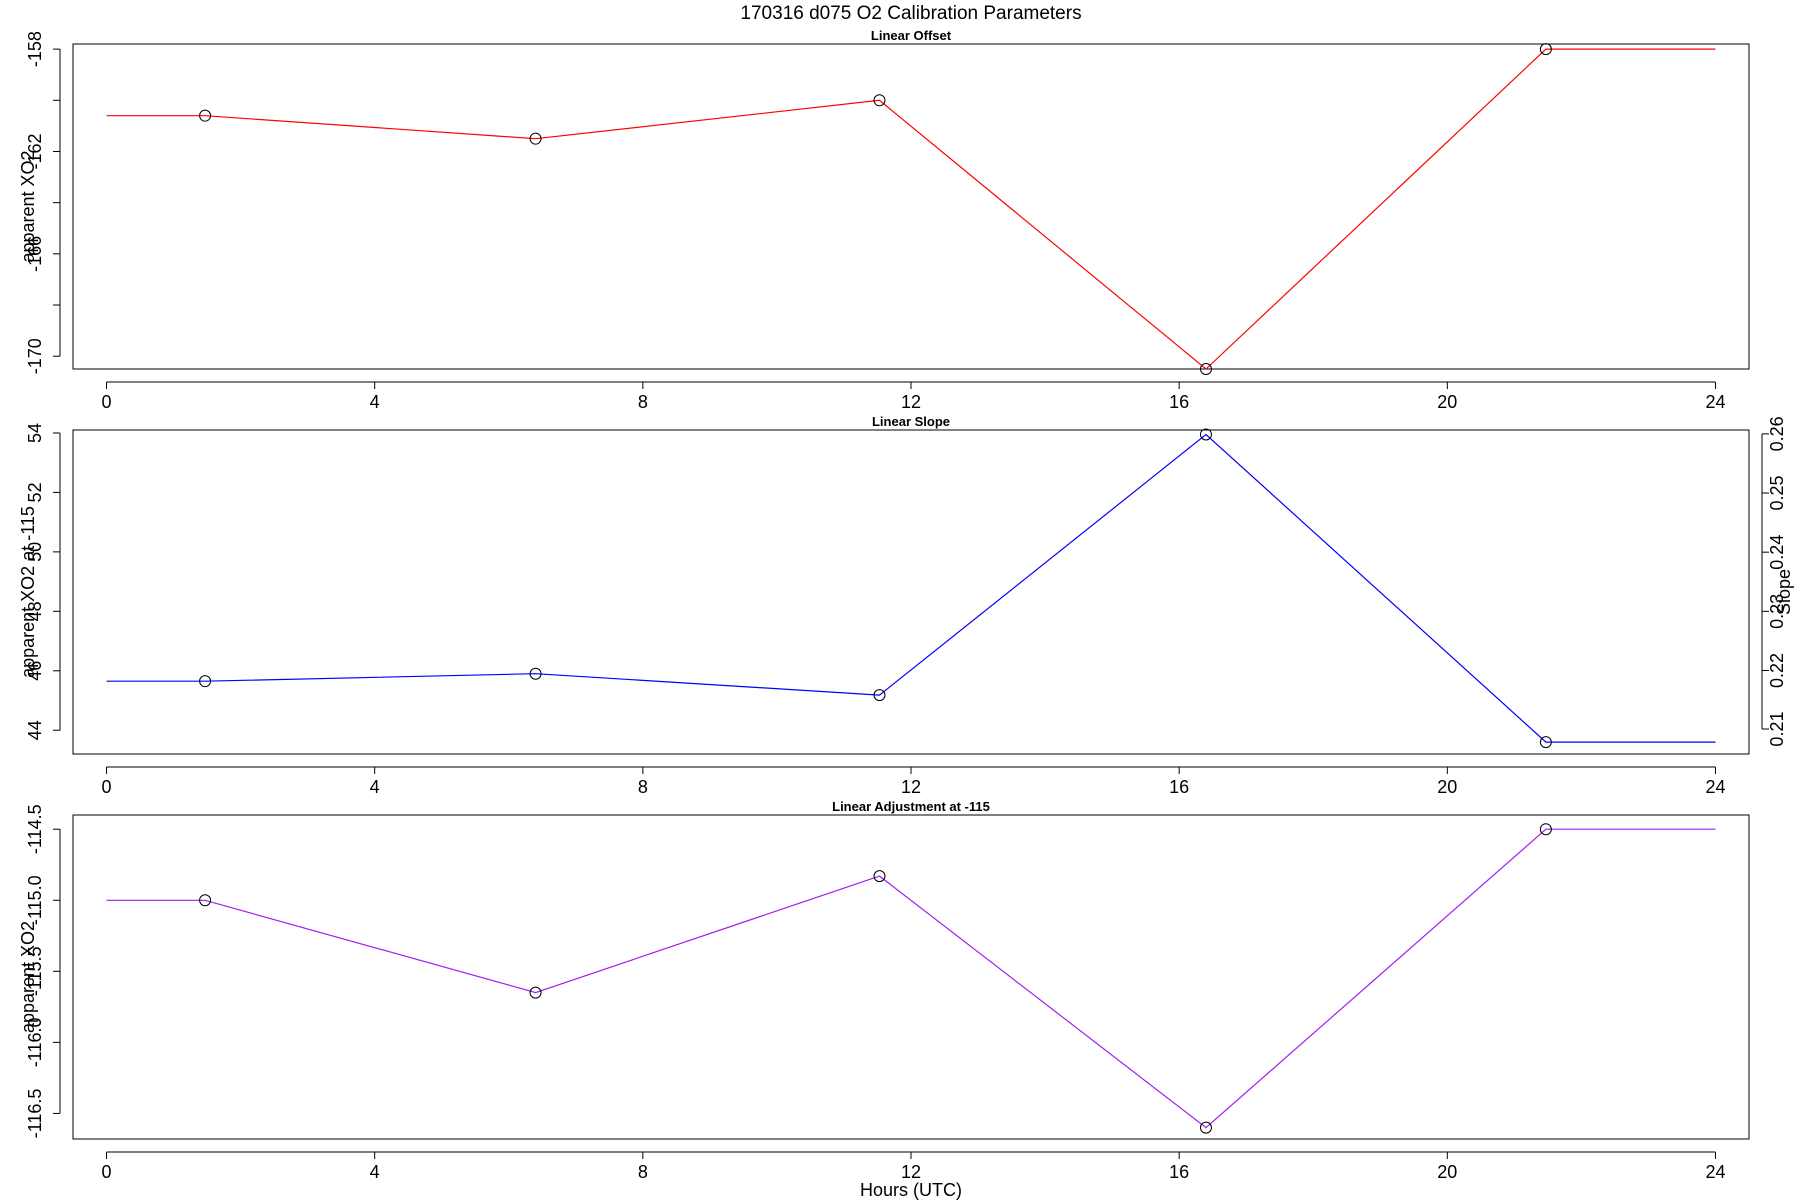 This screenshot has width=1800, height=1200. I want to click on panel2-y-tick-label: 50, so click(35, 552).